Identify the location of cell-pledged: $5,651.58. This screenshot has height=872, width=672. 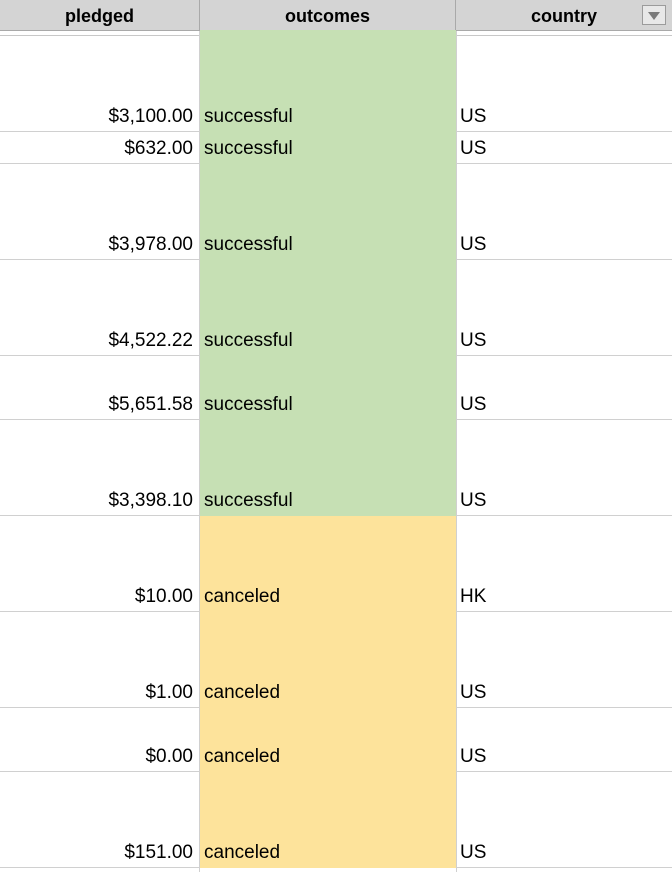
(150, 404).